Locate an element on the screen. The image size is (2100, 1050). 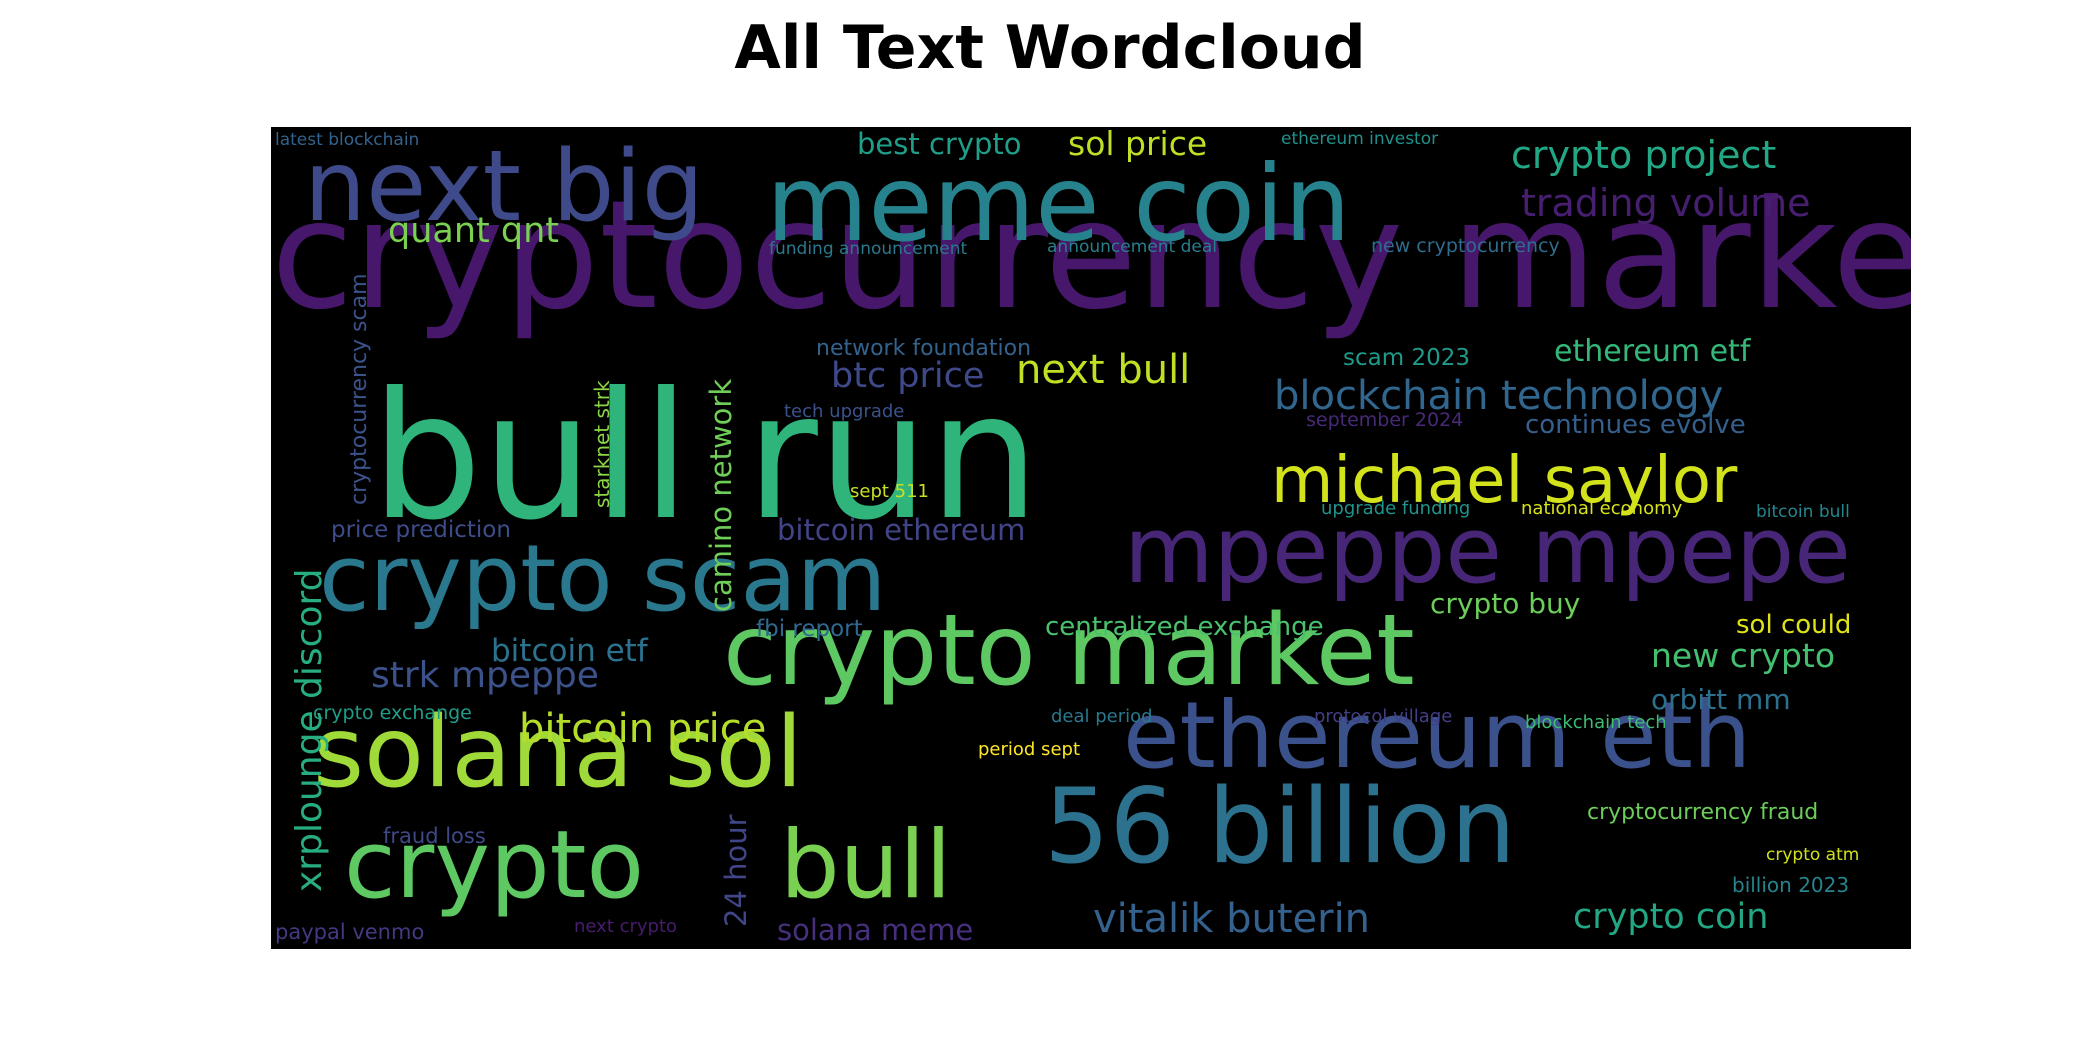
word-xrplounge-discord: xrplounge discord is located at coordinates (309, 730).